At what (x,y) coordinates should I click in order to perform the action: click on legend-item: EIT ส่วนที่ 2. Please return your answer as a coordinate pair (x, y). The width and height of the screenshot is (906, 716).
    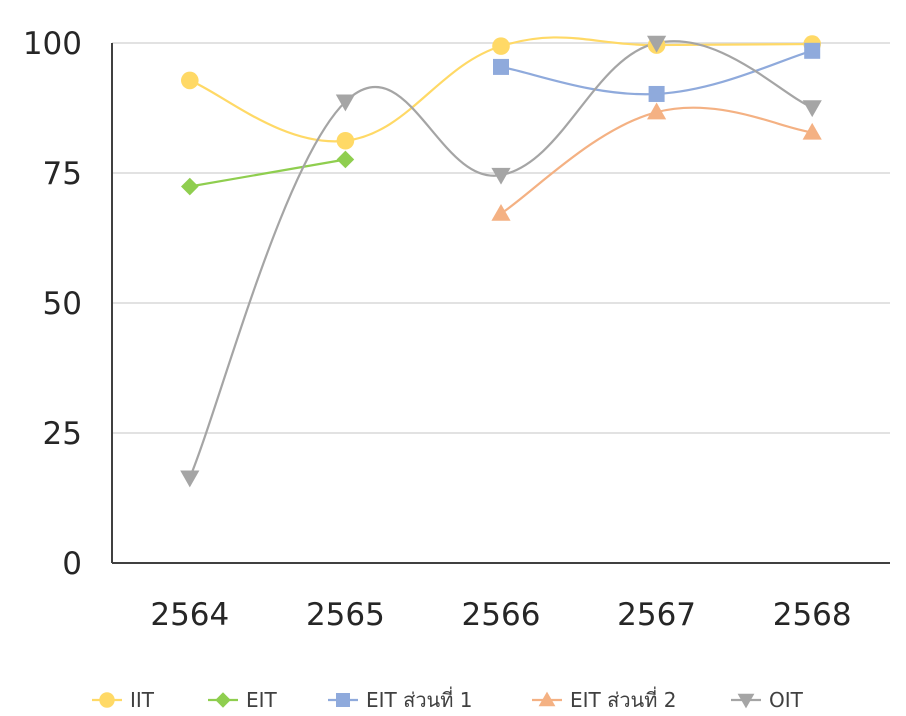
    Looking at the image, I should click on (604, 699).